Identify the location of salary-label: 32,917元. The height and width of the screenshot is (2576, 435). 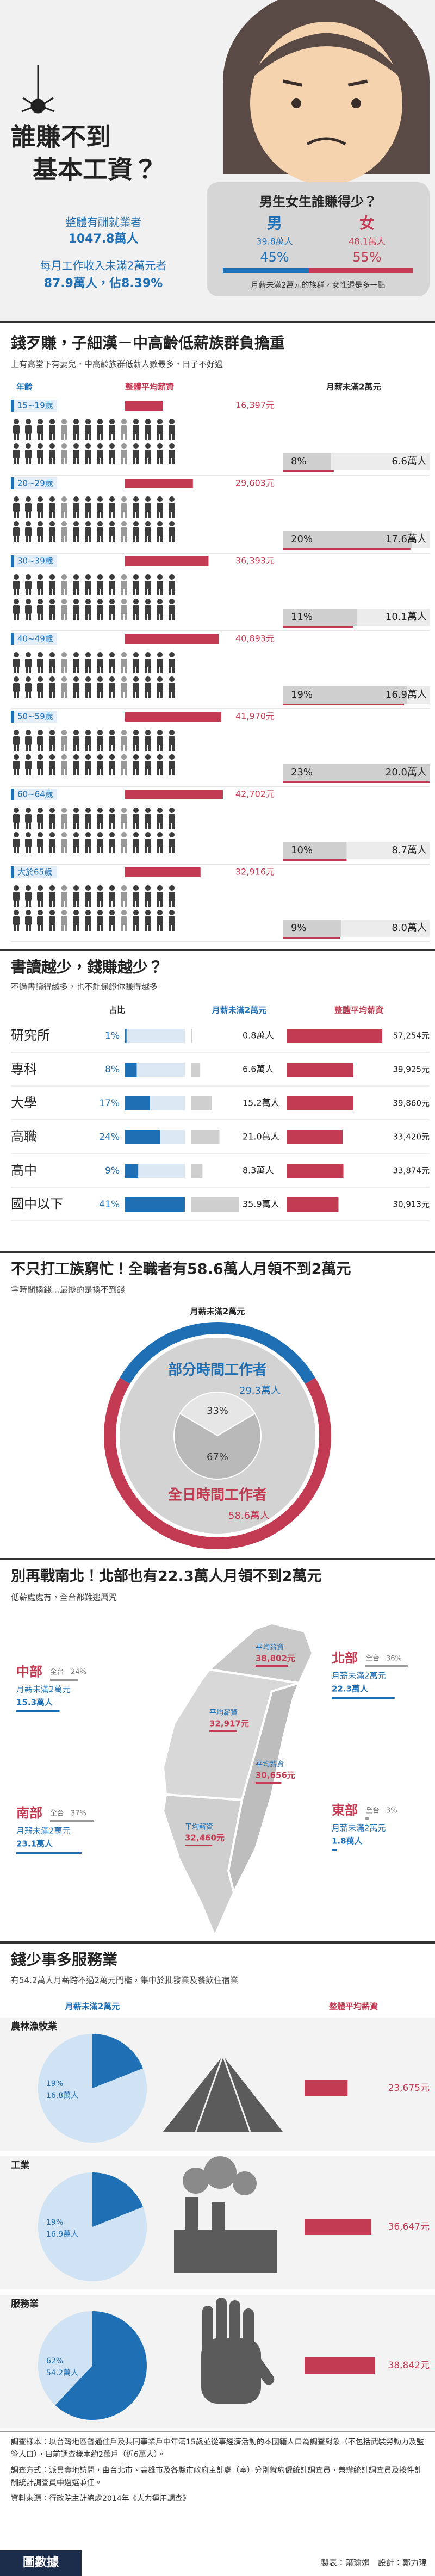
(229, 1724).